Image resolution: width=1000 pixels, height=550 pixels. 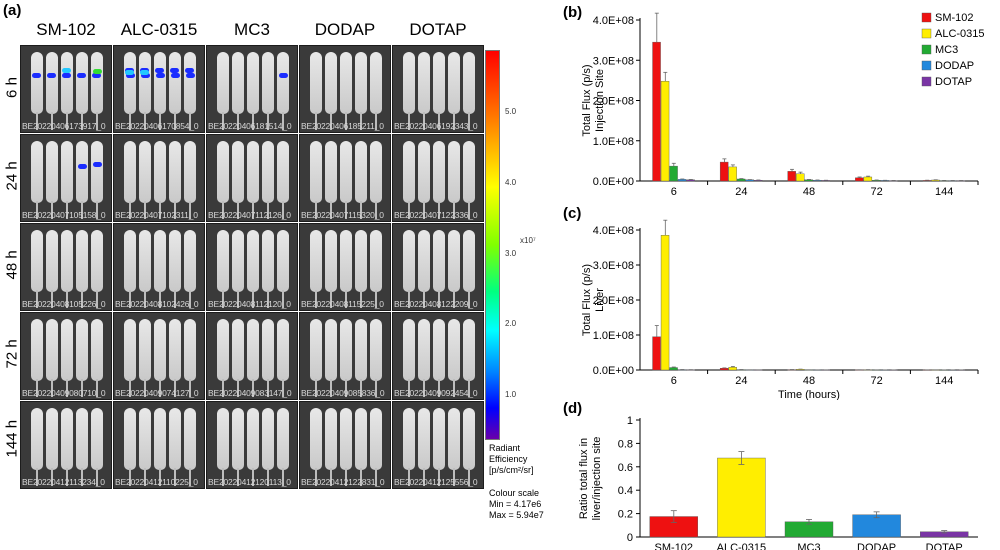 I want to click on x-tick-label: 48, so click(x=809, y=381).